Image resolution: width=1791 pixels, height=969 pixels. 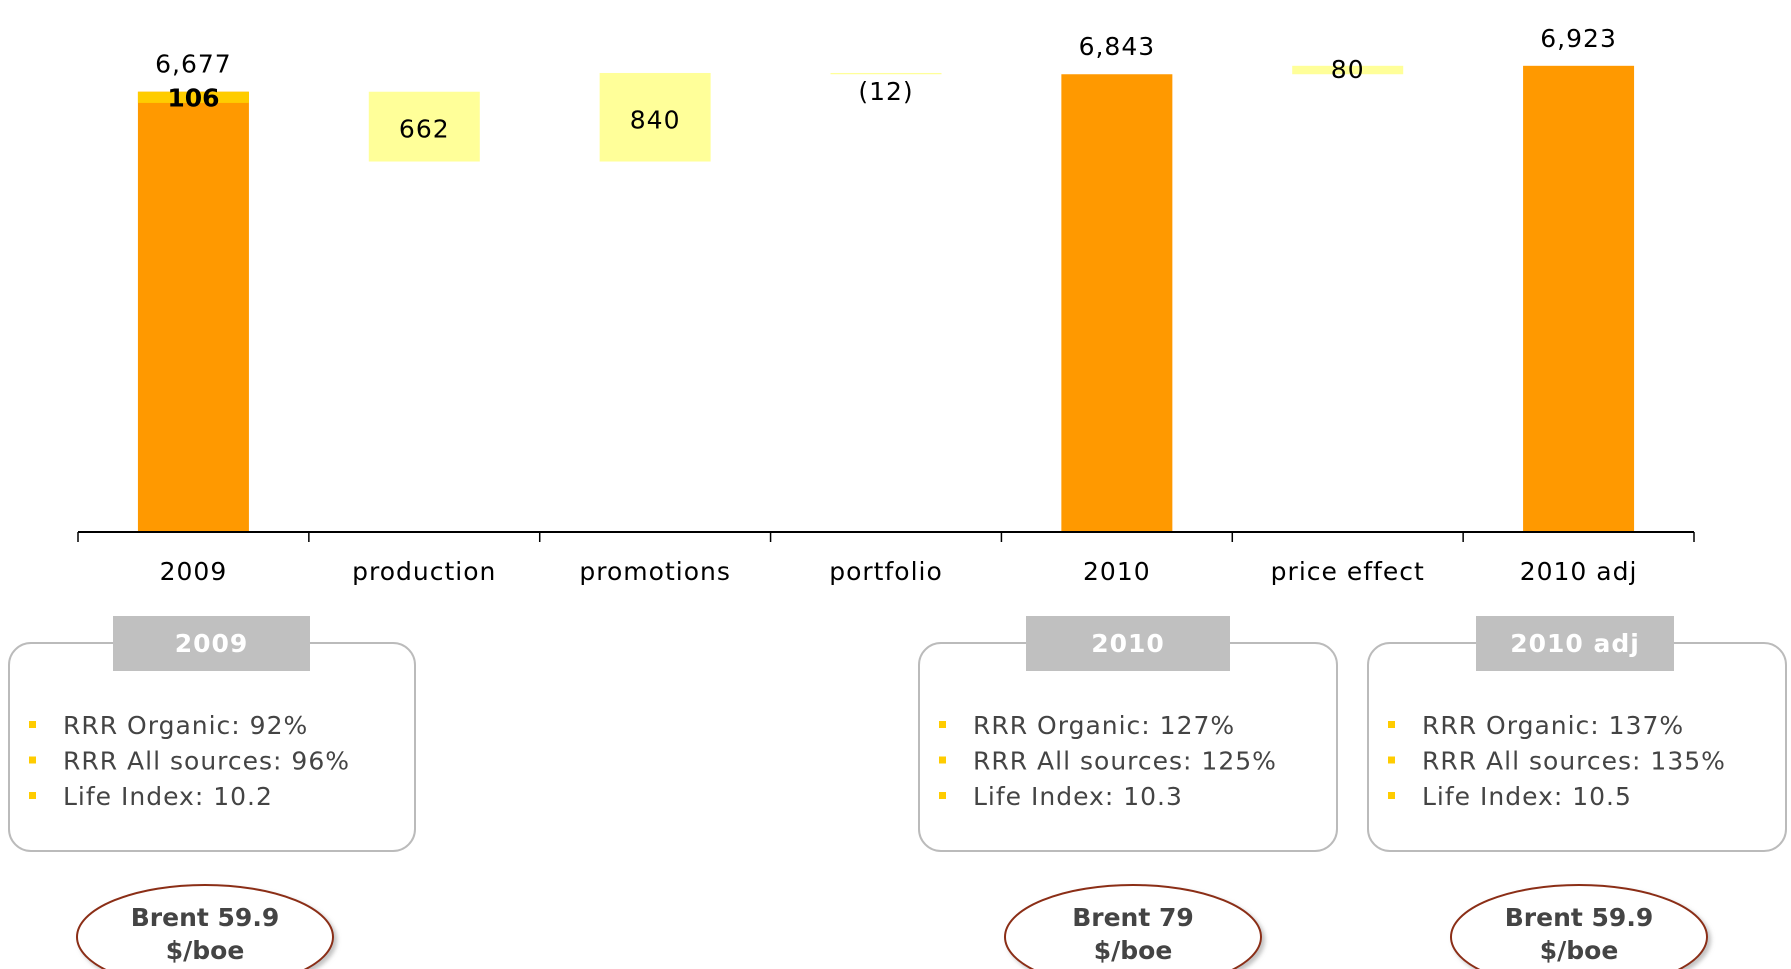 What do you see at coordinates (1133, 917) in the screenshot?
I see `brent-text: Brent 79` at bounding box center [1133, 917].